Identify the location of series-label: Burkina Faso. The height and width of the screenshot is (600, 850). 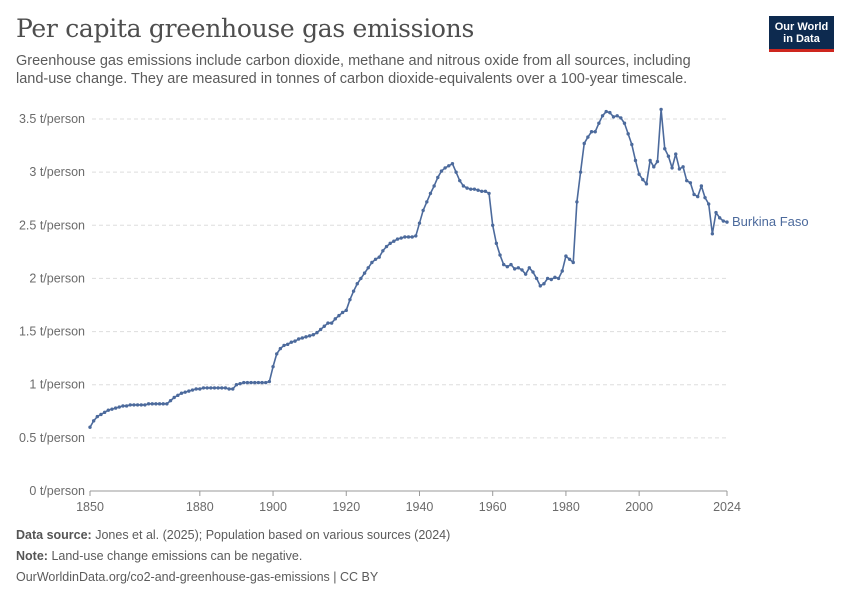
(770, 221).